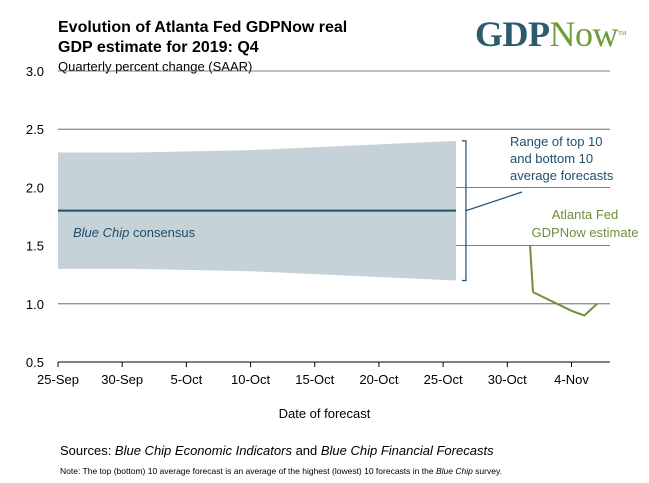 The height and width of the screenshot is (483, 649). Describe the element at coordinates (101, 232) in the screenshot. I see `consensus-annotation-italic: Blue Chip` at that location.